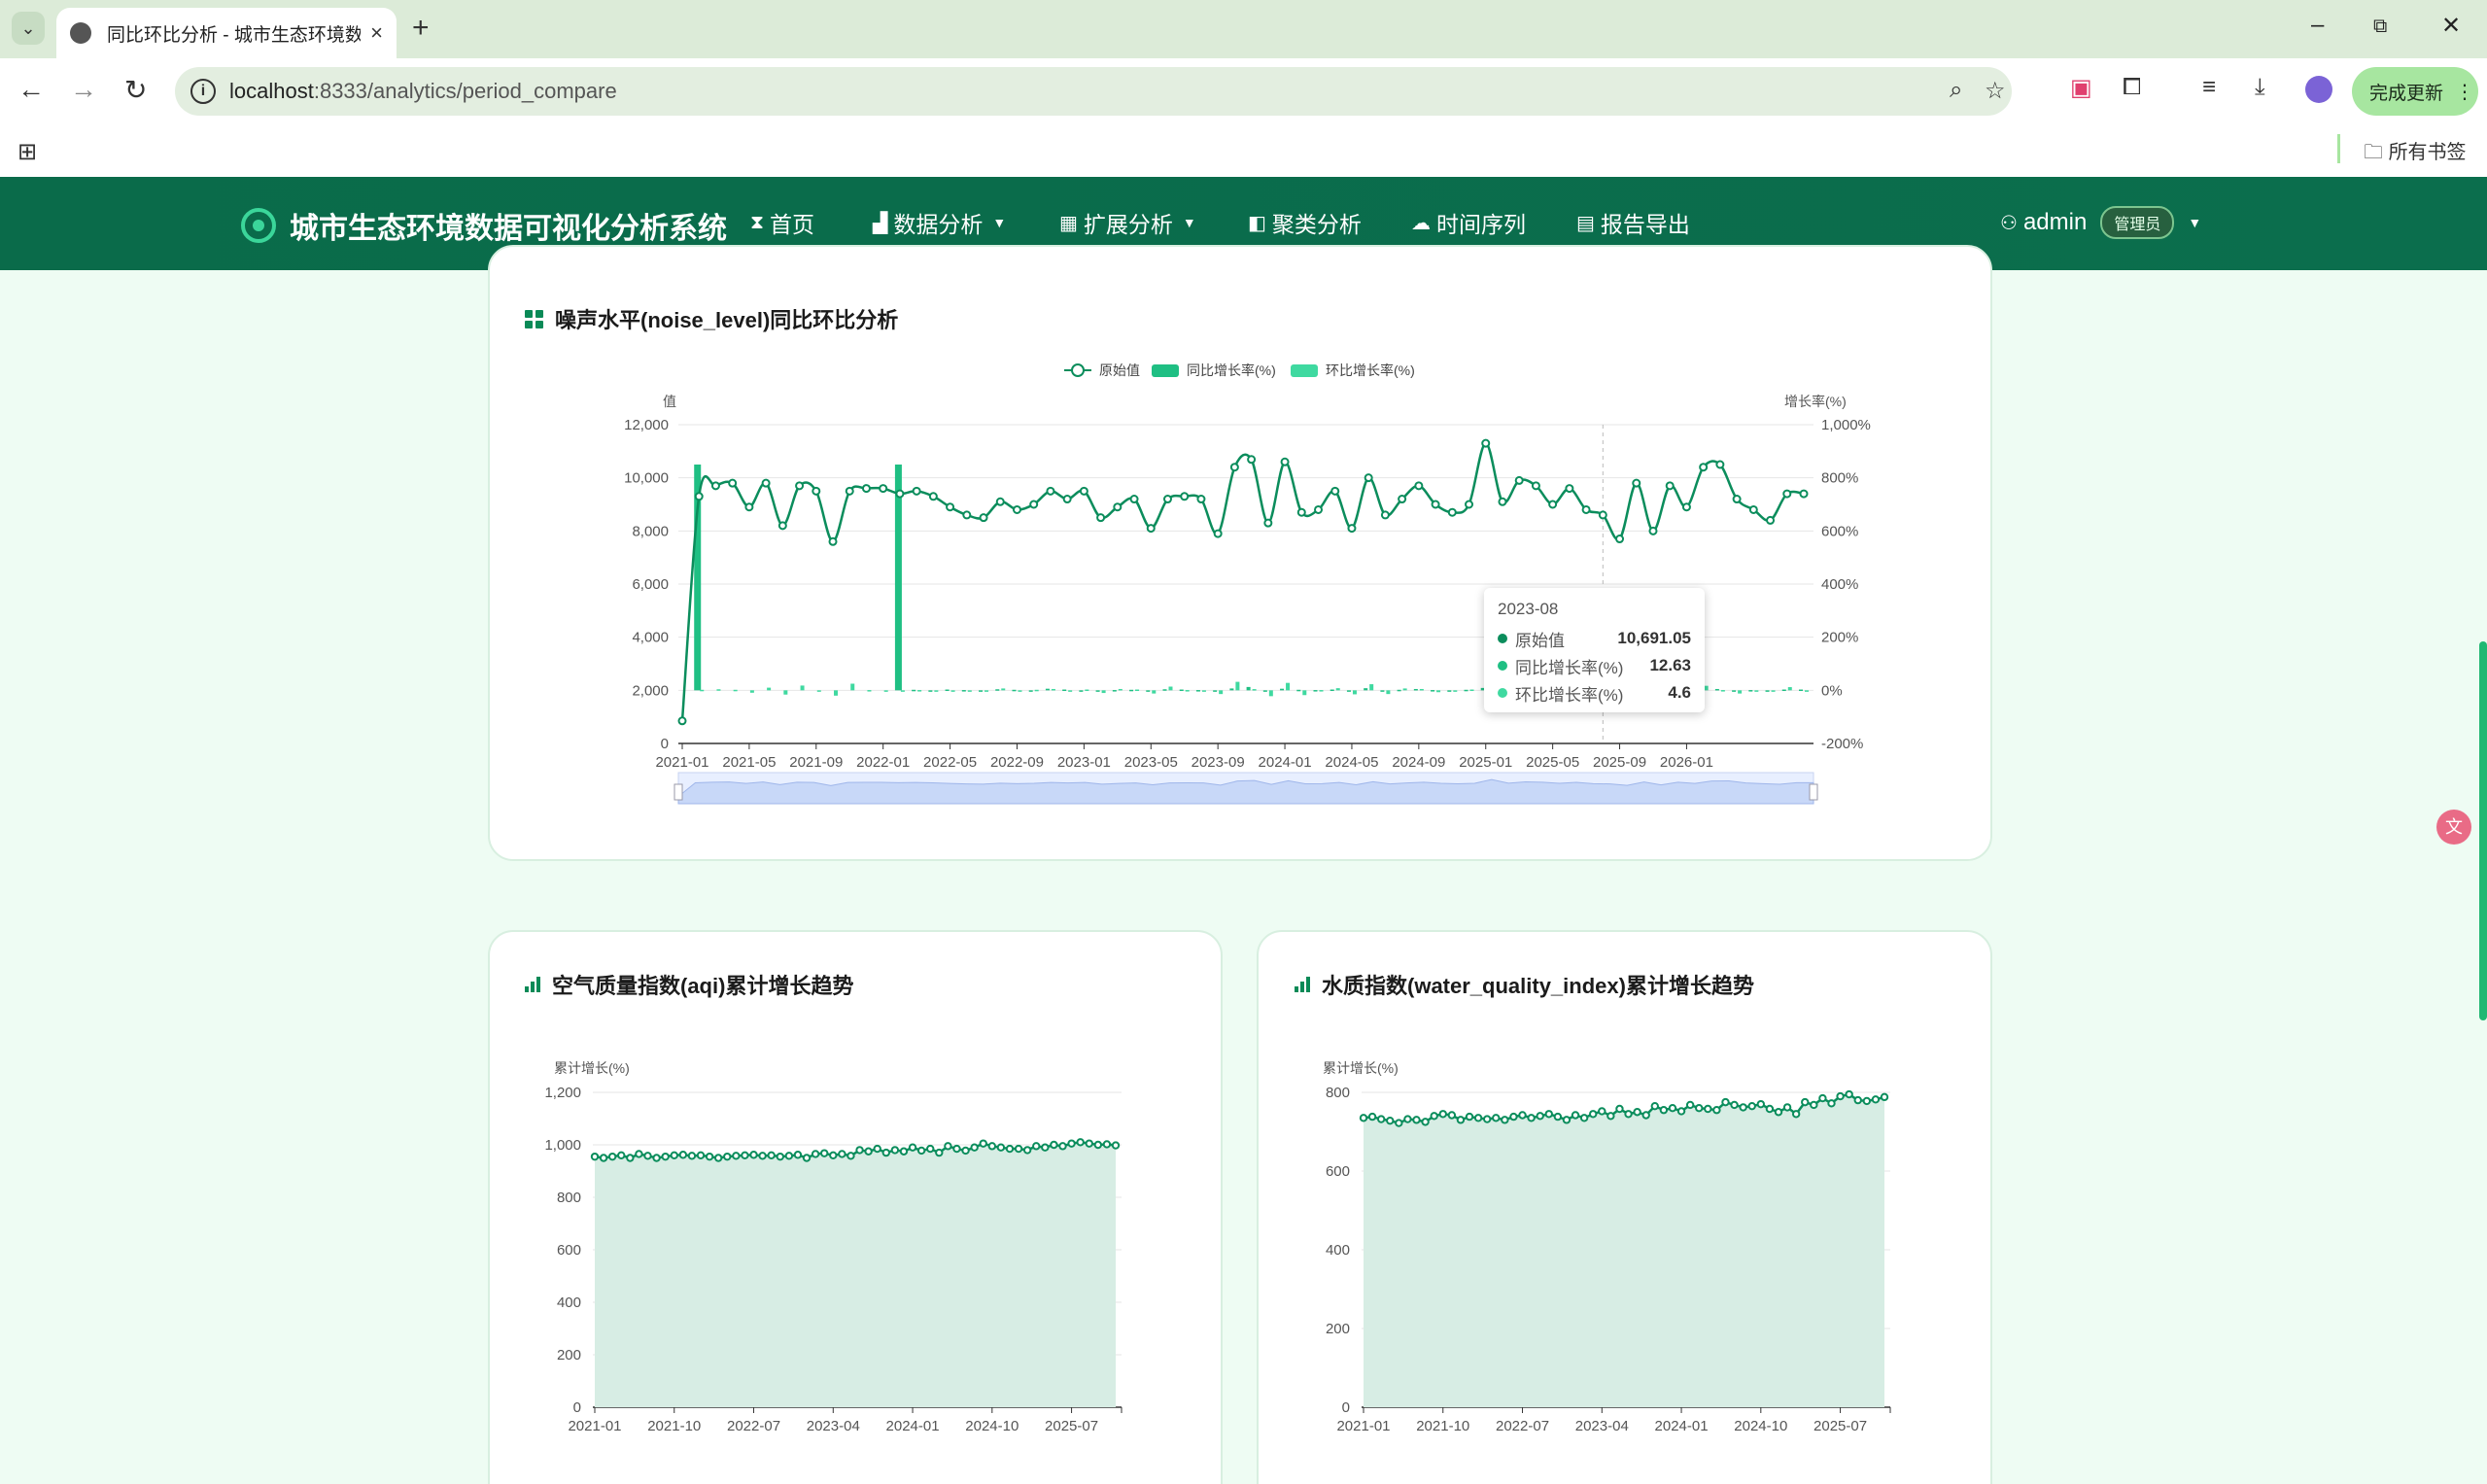 Image resolution: width=2487 pixels, height=1484 pixels. I want to click on browser-tab-strip: ⌄ 同比环比分析 - 城市生态环境数 × + – ⧉ ✕, so click(1243, 29).